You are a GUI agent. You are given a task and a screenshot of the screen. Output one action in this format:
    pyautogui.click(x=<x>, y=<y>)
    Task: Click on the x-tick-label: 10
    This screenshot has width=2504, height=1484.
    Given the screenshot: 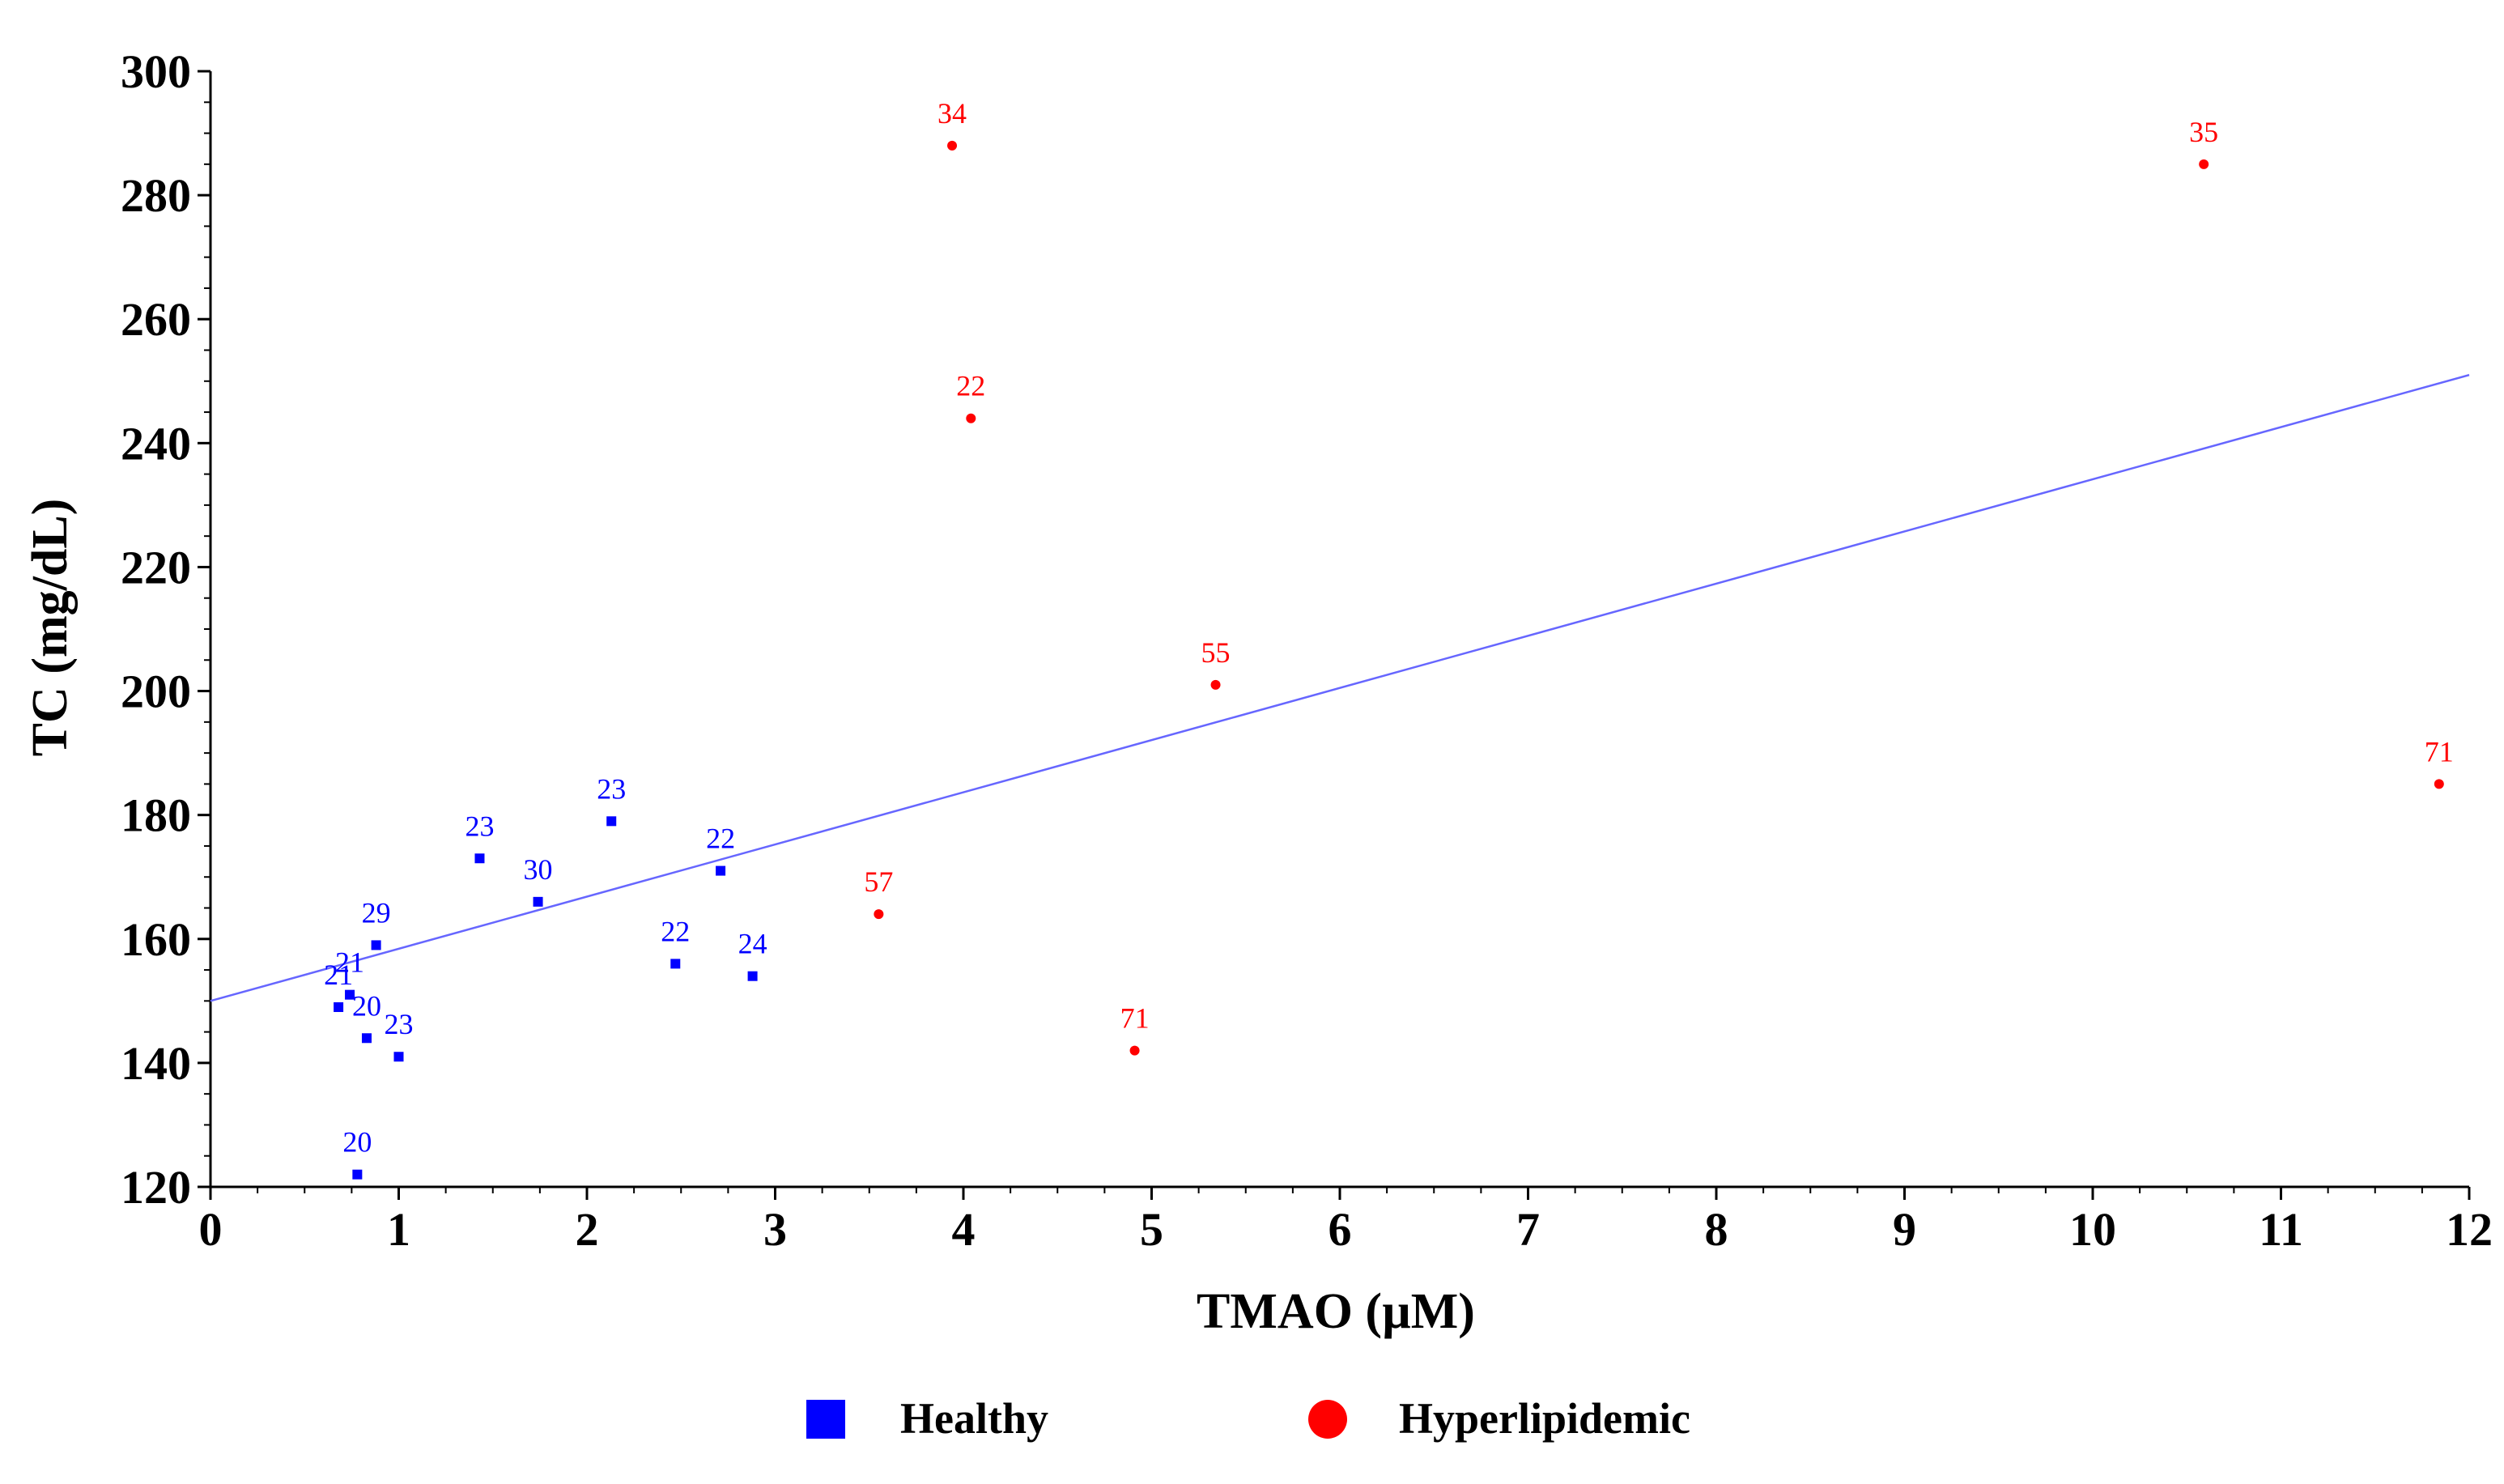 What is the action you would take?
    pyautogui.click(x=2092, y=1229)
    